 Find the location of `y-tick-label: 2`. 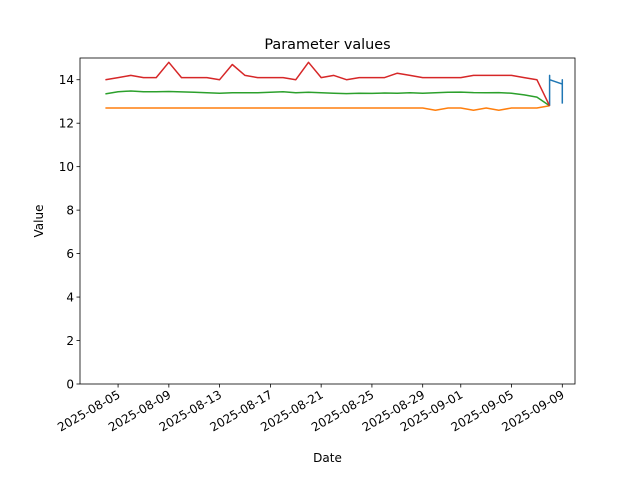

y-tick-label: 2 is located at coordinates (70, 341).